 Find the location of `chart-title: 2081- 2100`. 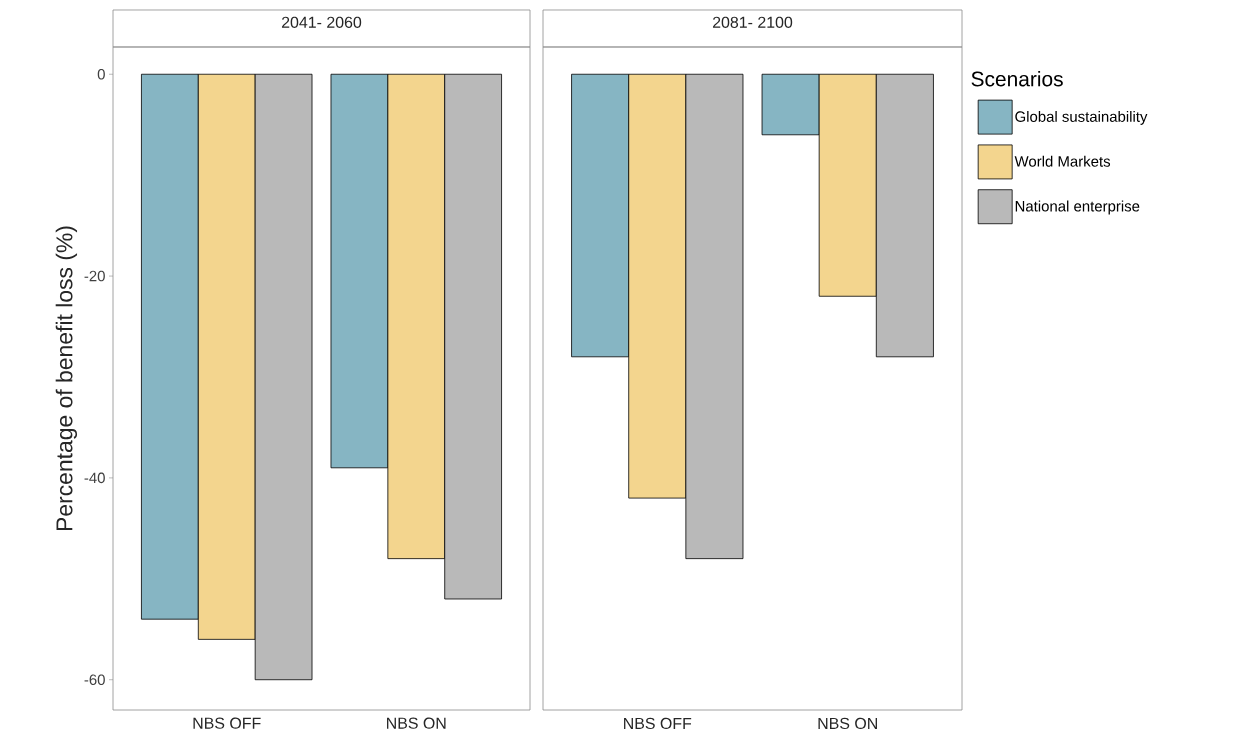

chart-title: 2081- 2100 is located at coordinates (752, 22).